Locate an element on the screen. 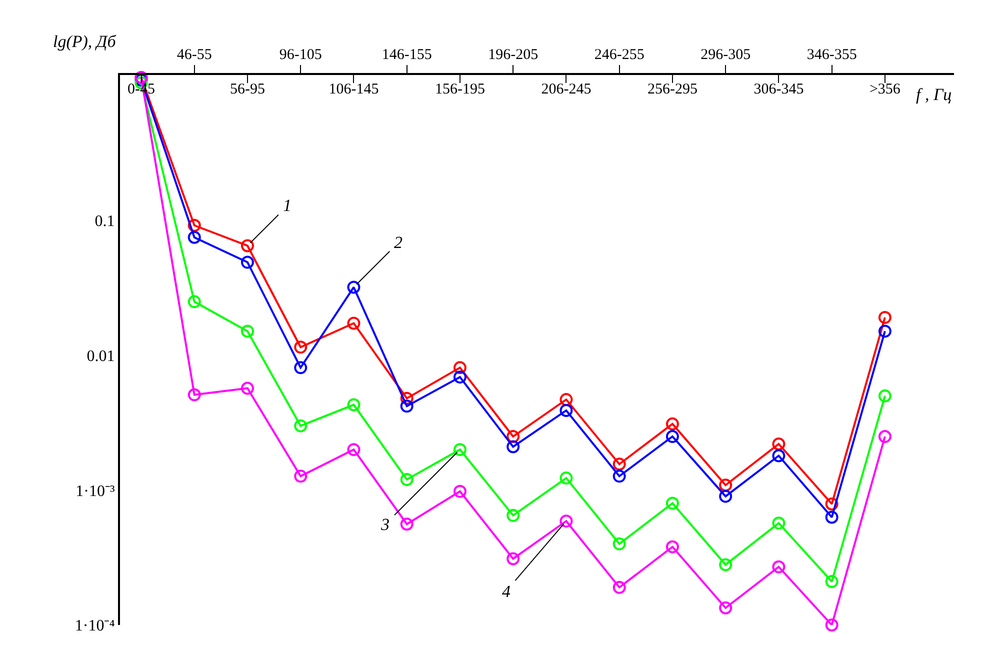 The height and width of the screenshot is (647, 994). x-tick-label: 56-95 is located at coordinates (247, 90).